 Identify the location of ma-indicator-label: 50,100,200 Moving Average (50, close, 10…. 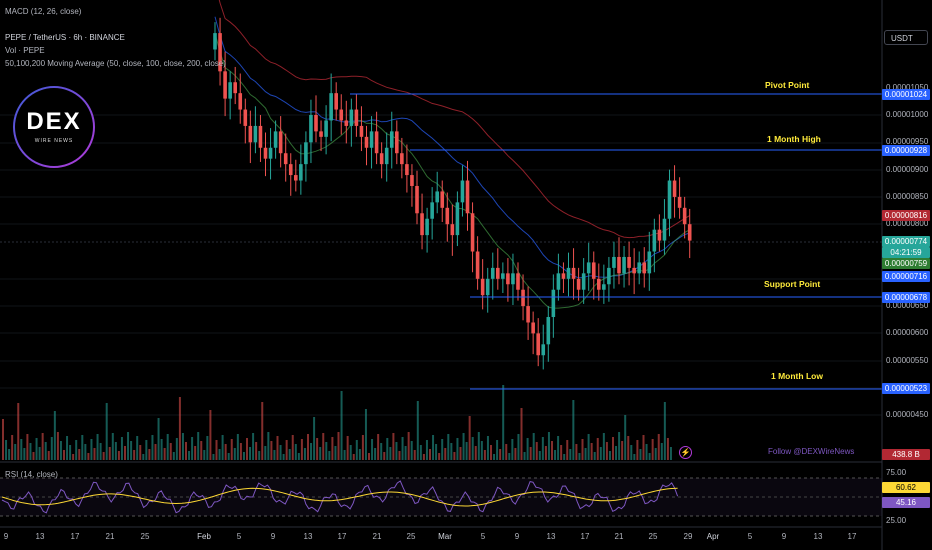
(115, 63).